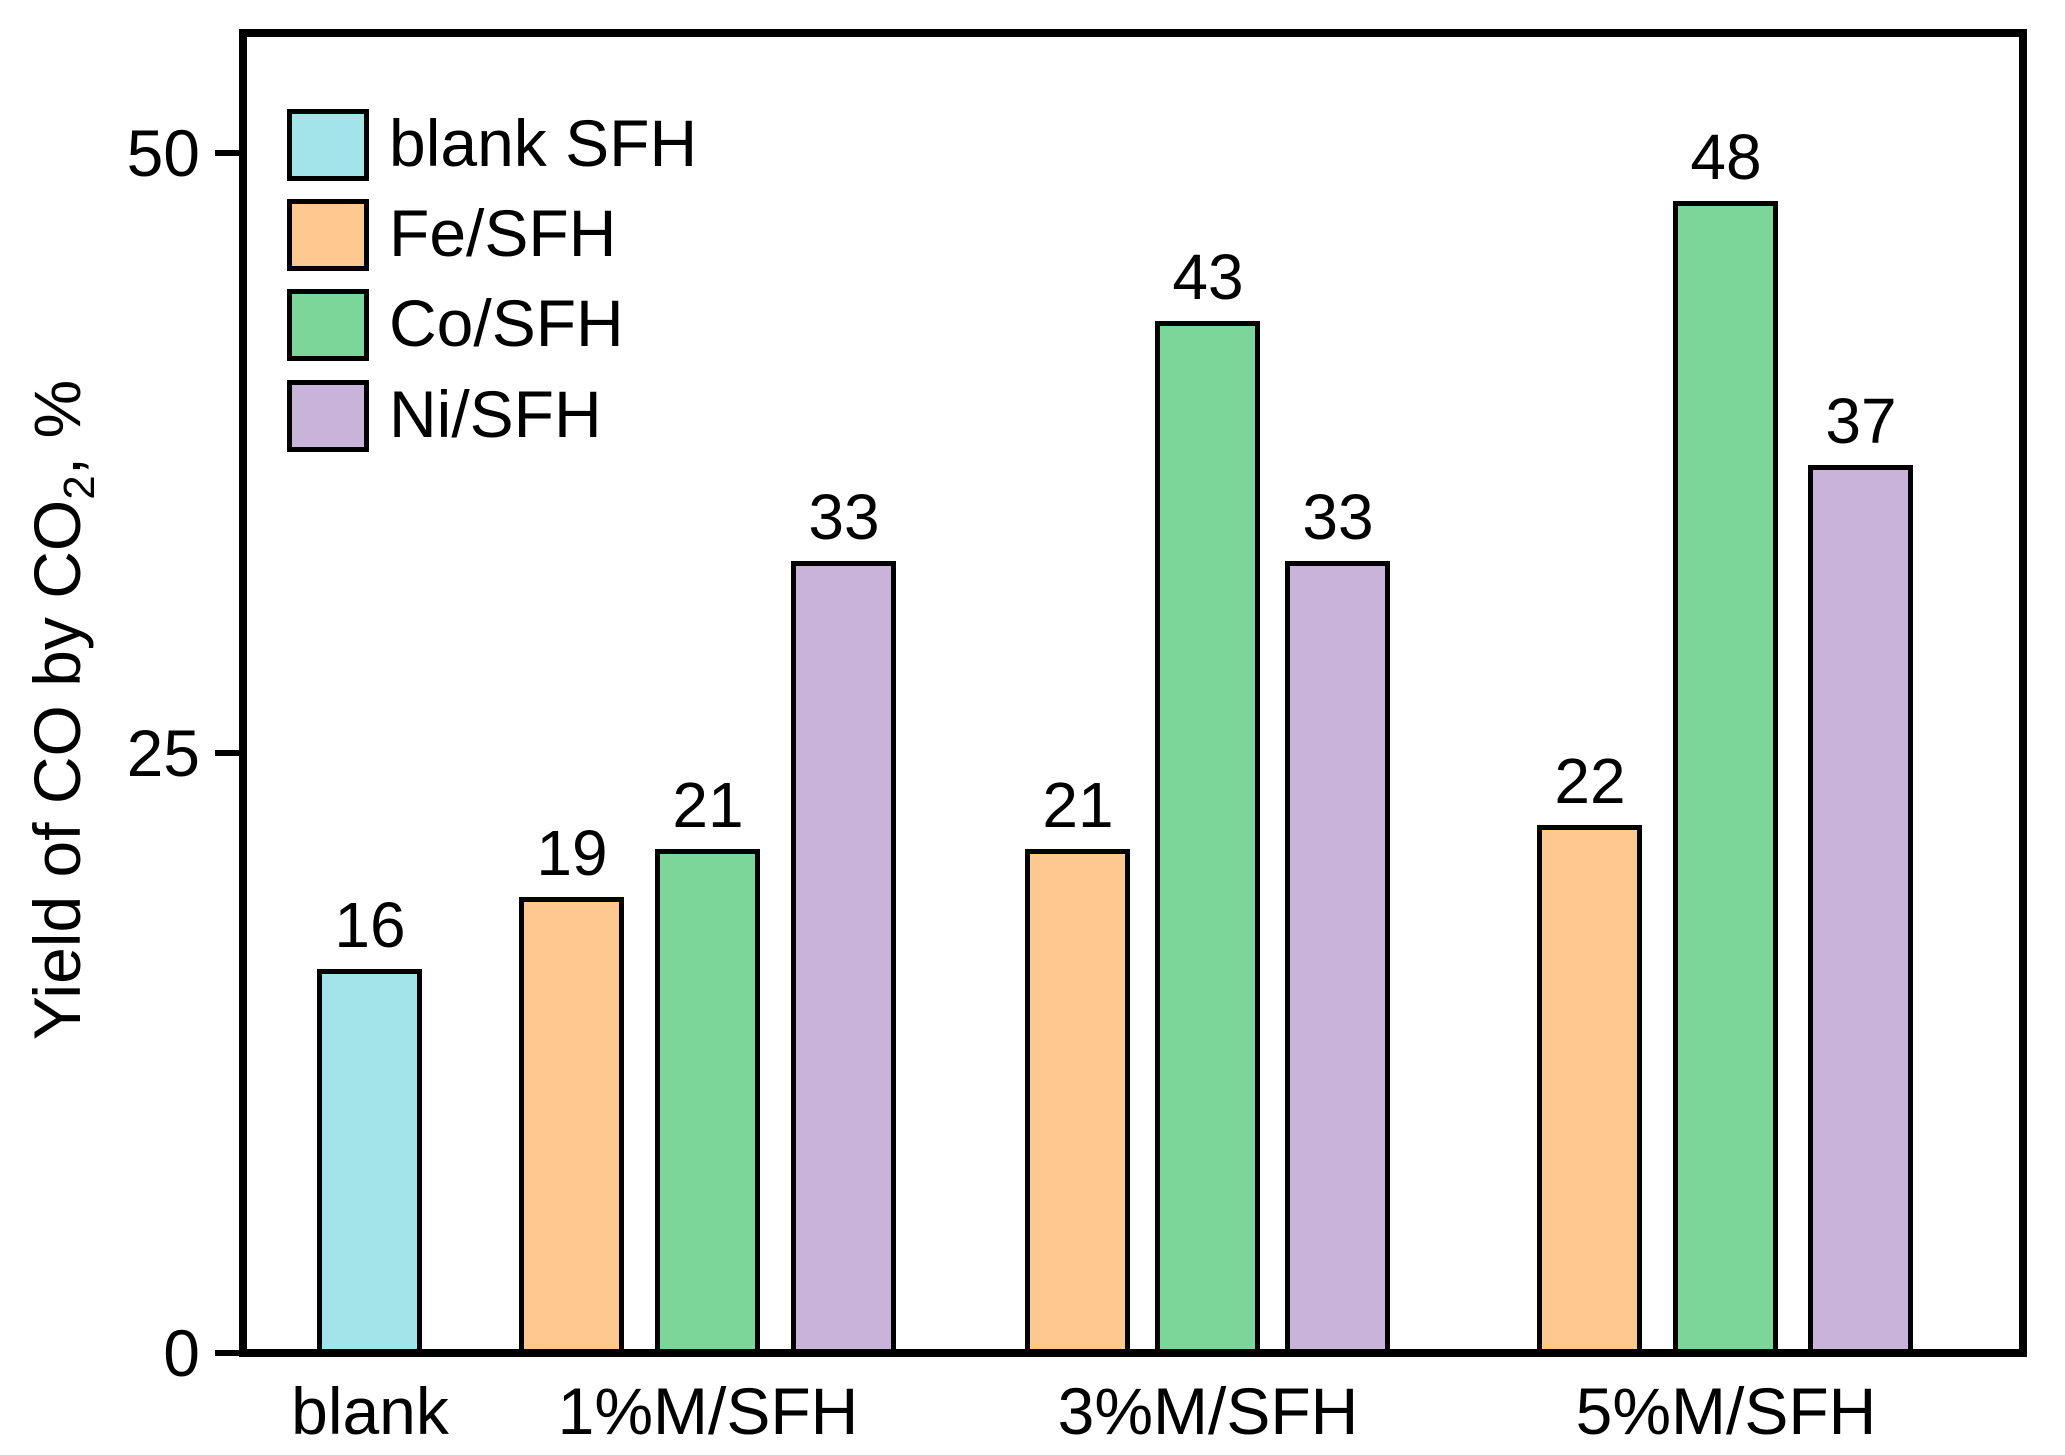  I want to click on y-axis-title-suffix: , %, so click(57, 427).